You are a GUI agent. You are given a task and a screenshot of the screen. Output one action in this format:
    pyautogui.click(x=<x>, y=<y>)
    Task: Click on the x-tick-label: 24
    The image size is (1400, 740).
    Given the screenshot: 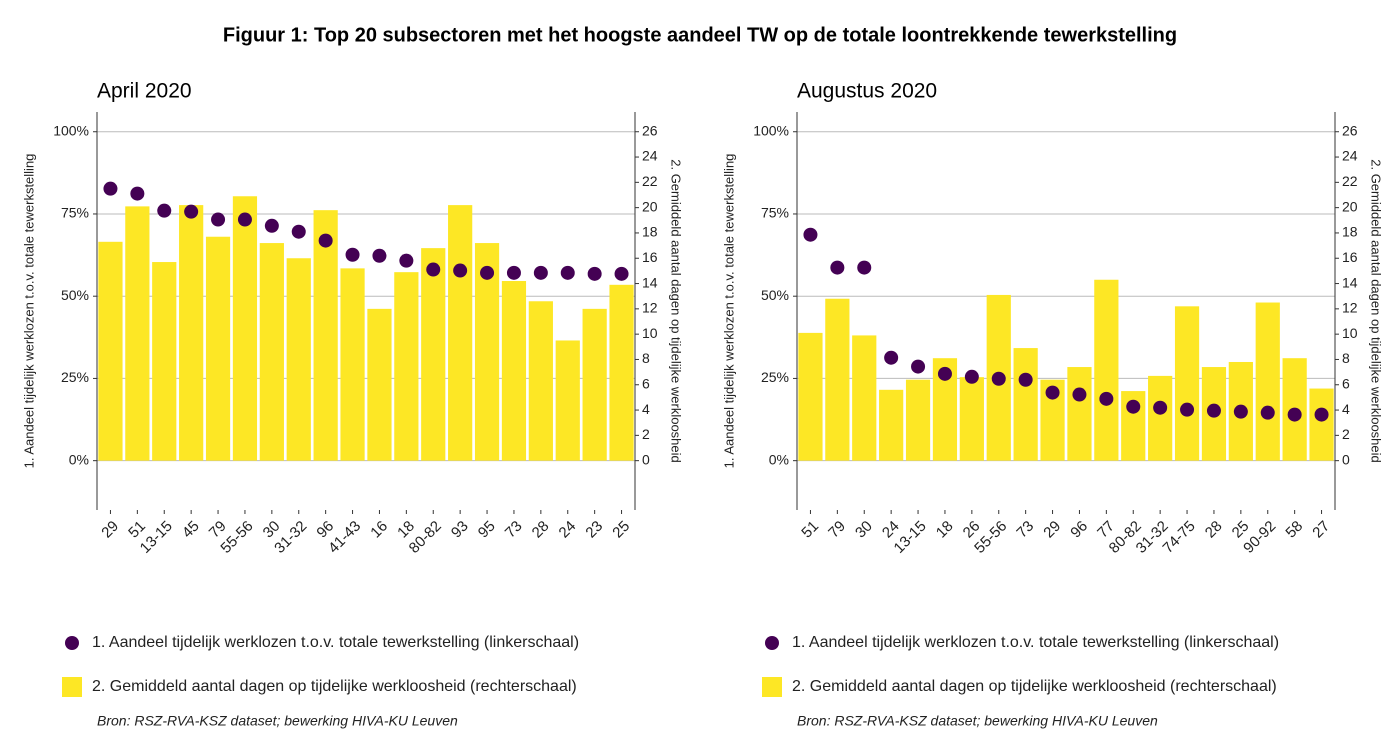 What is the action you would take?
    pyautogui.click(x=568, y=530)
    